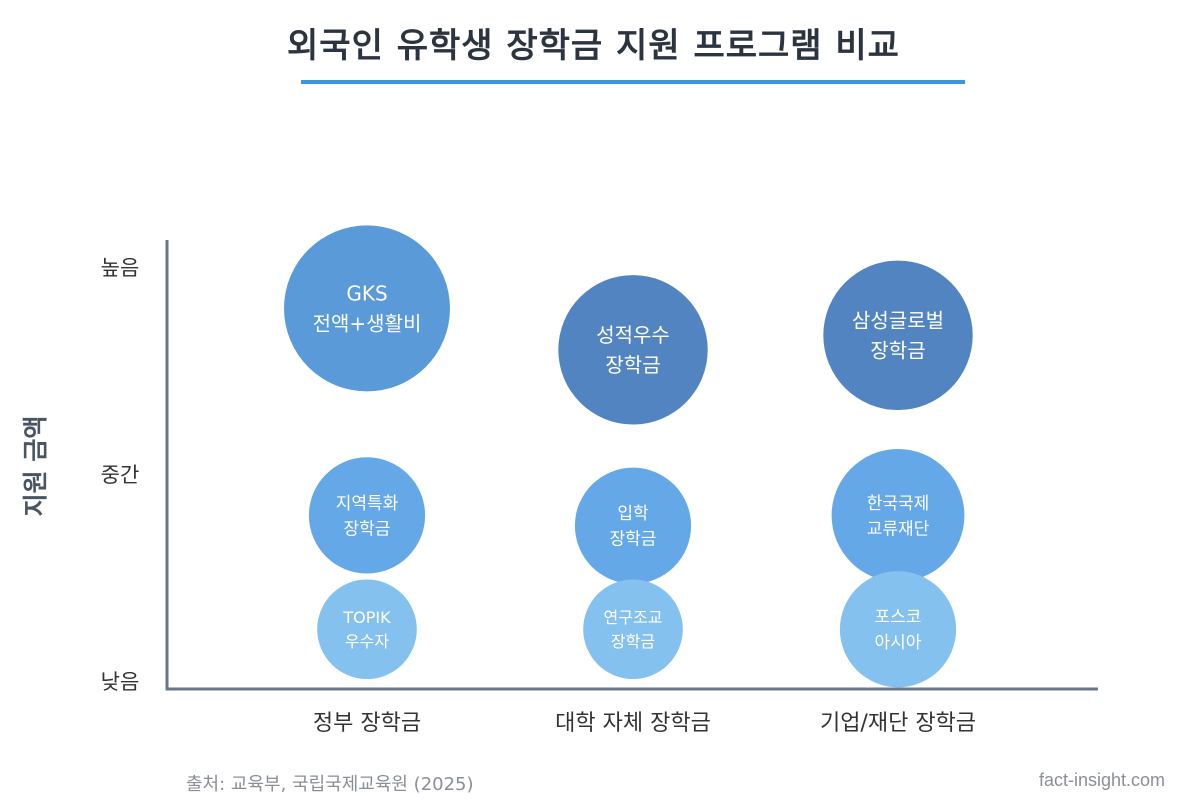 This screenshot has height=807, width=1187. Describe the element at coordinates (633, 723) in the screenshot. I see `x-tick-label: 대학 자체 장학금` at that location.